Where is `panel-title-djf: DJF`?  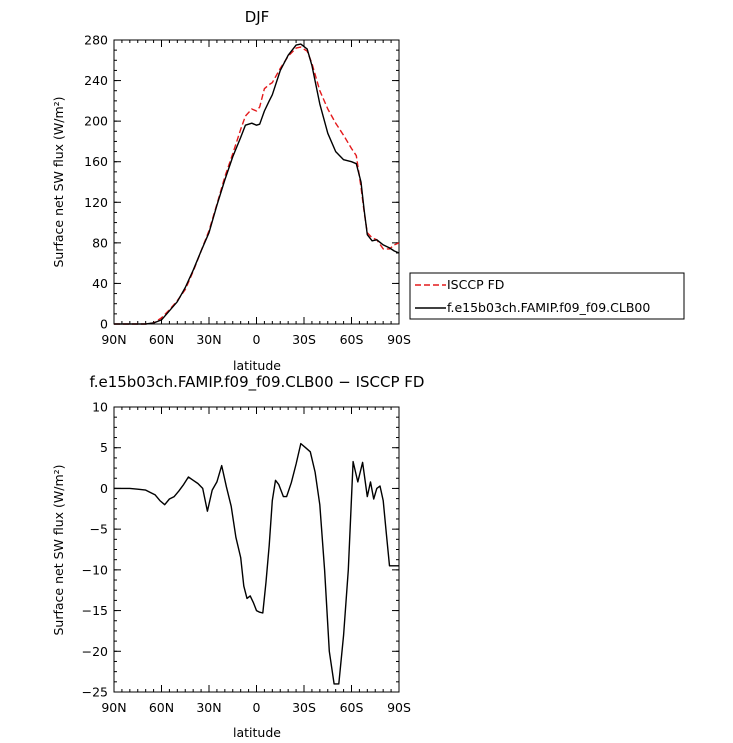
panel-title-djf: DJF is located at coordinates (257, 17).